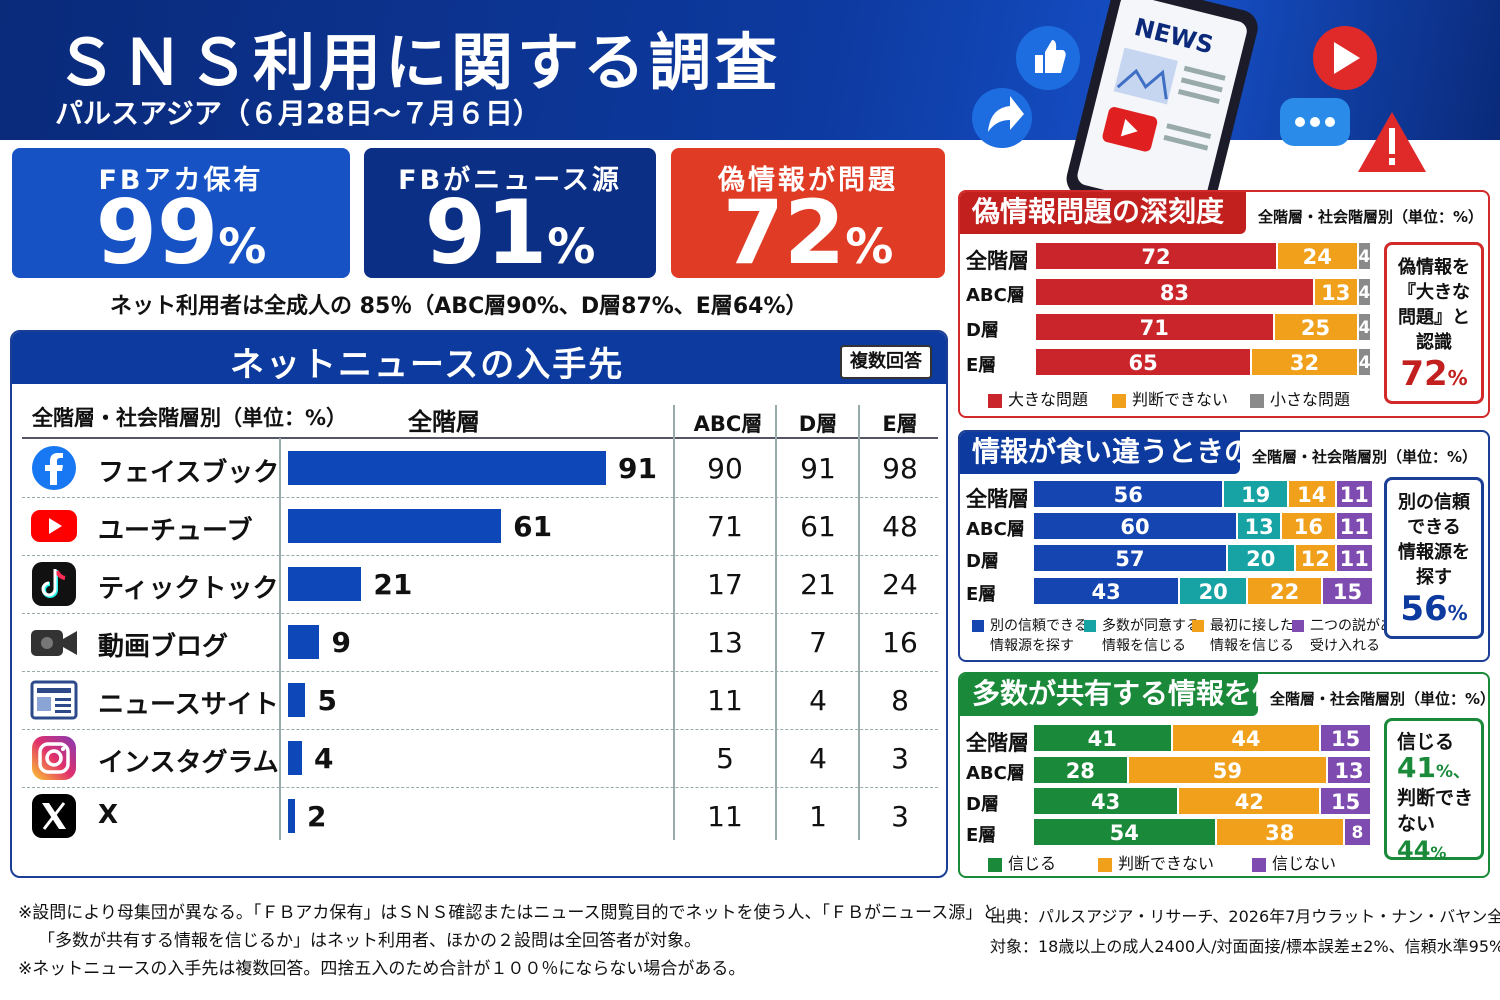  Describe the element at coordinates (316, 816) in the screenshot. I see `bar-value: 2` at that location.